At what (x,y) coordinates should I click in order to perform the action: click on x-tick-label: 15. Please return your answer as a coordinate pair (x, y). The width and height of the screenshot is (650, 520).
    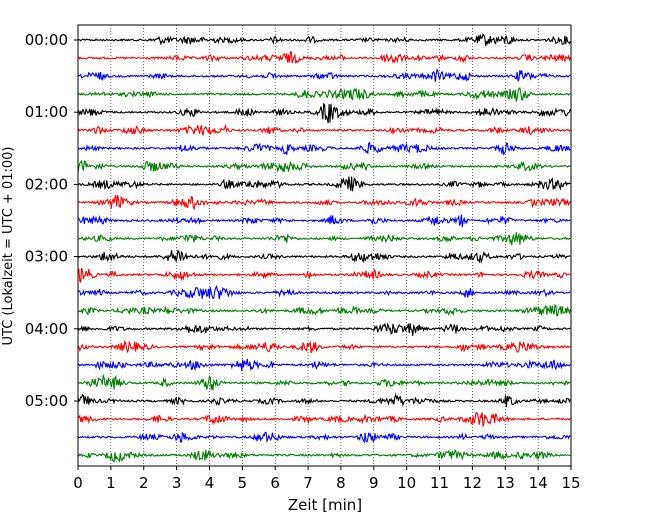
    Looking at the image, I should click on (570, 483).